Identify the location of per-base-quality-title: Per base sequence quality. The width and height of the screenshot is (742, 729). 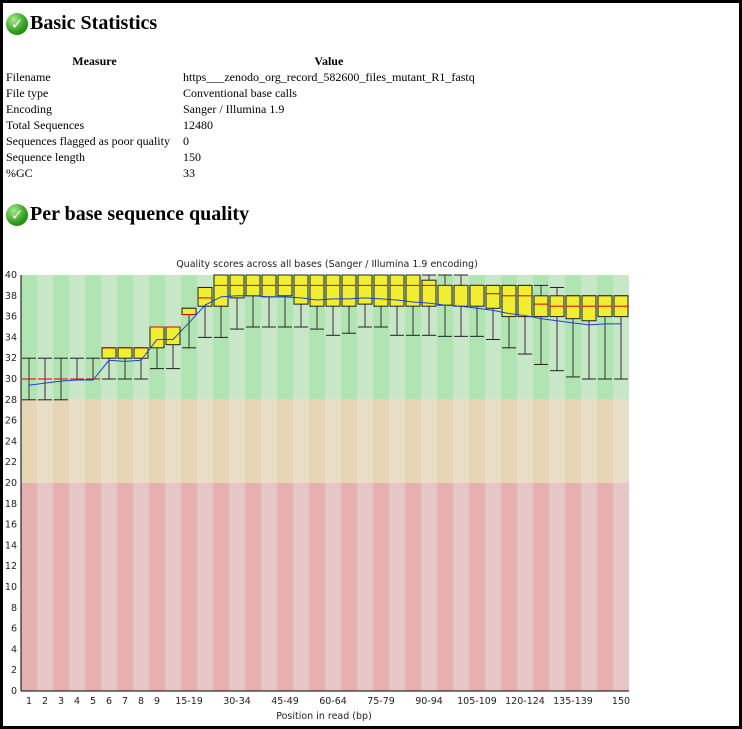
(140, 214).